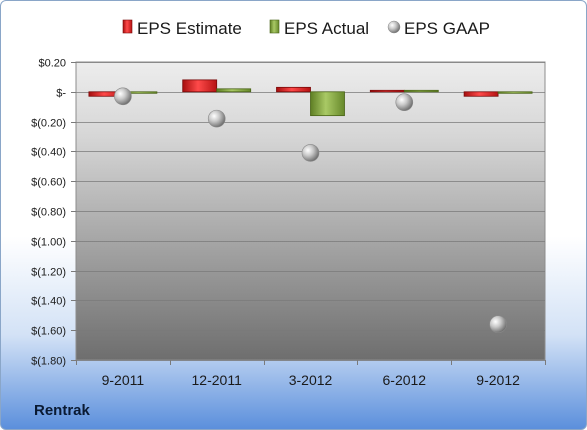 The height and width of the screenshot is (430, 587). I want to click on x-tick-label: 6-2012, so click(405, 380).